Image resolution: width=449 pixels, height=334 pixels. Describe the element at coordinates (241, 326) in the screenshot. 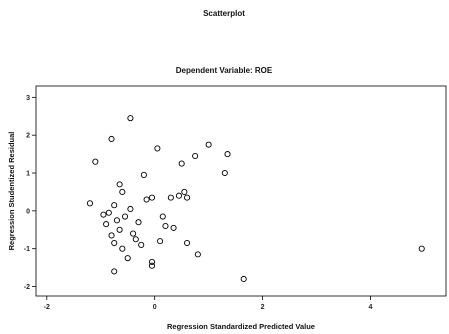

I see `x-axis-label: Regression Standardized Predicted Value` at that location.